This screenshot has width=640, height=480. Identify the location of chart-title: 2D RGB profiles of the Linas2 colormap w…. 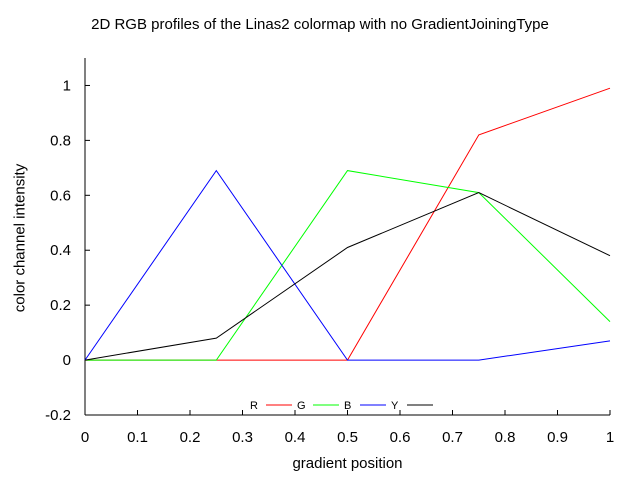
(320, 24).